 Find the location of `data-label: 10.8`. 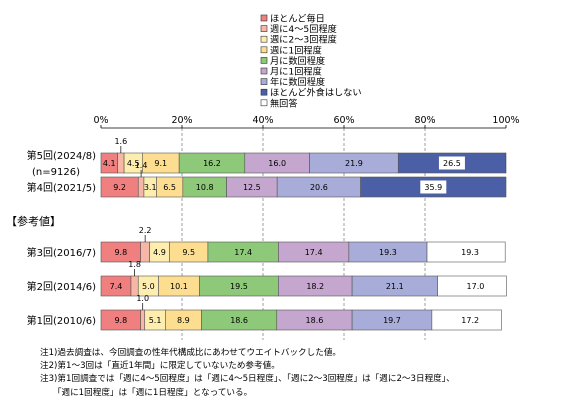

data-label: 10.8 is located at coordinates (205, 187).